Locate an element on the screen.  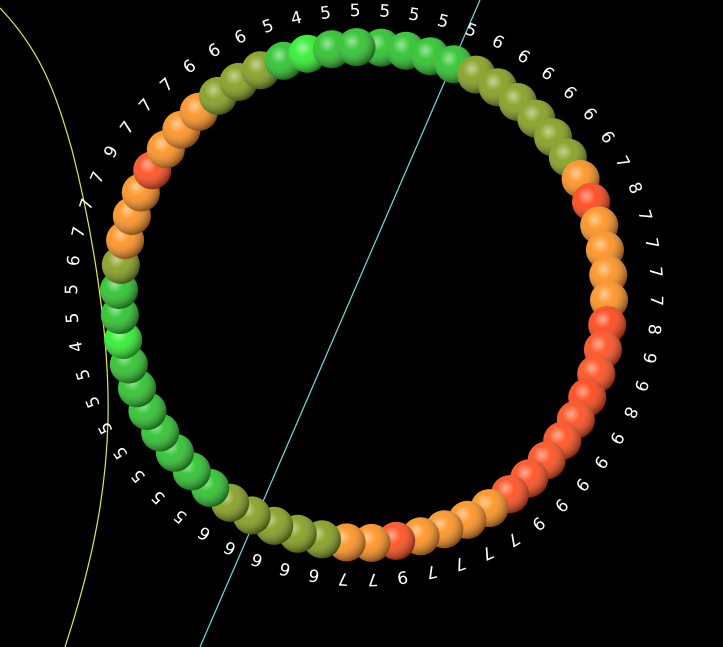
residue-bead is located at coordinates (356, 47).